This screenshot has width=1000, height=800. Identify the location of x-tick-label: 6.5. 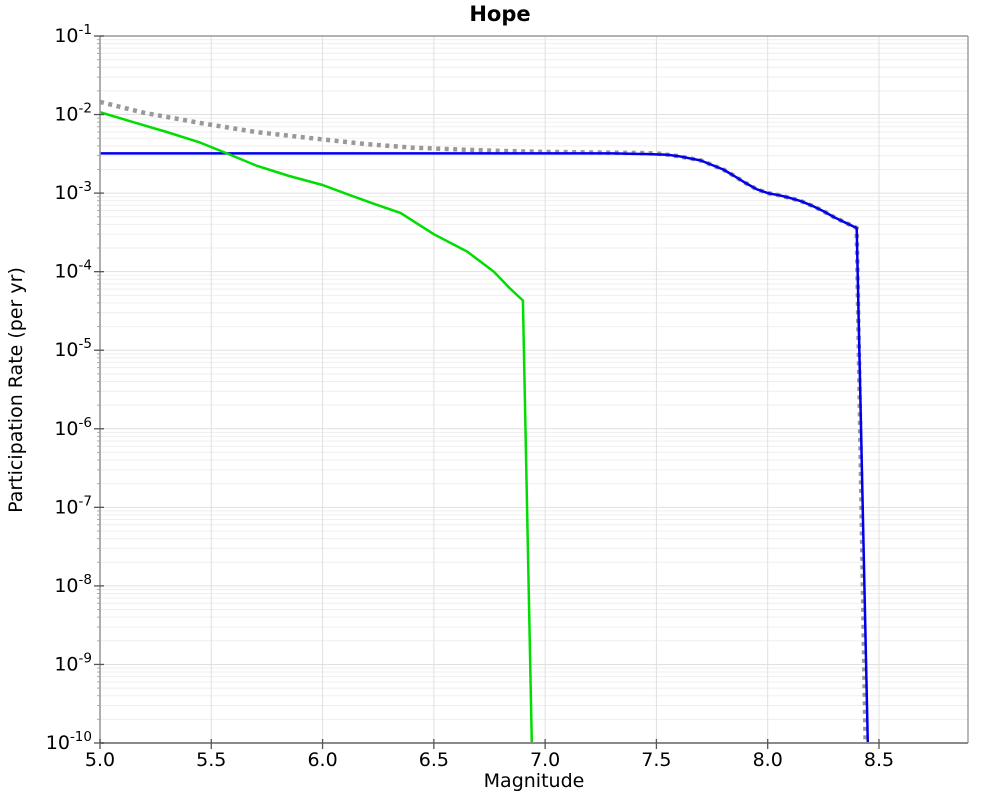
(434, 760).